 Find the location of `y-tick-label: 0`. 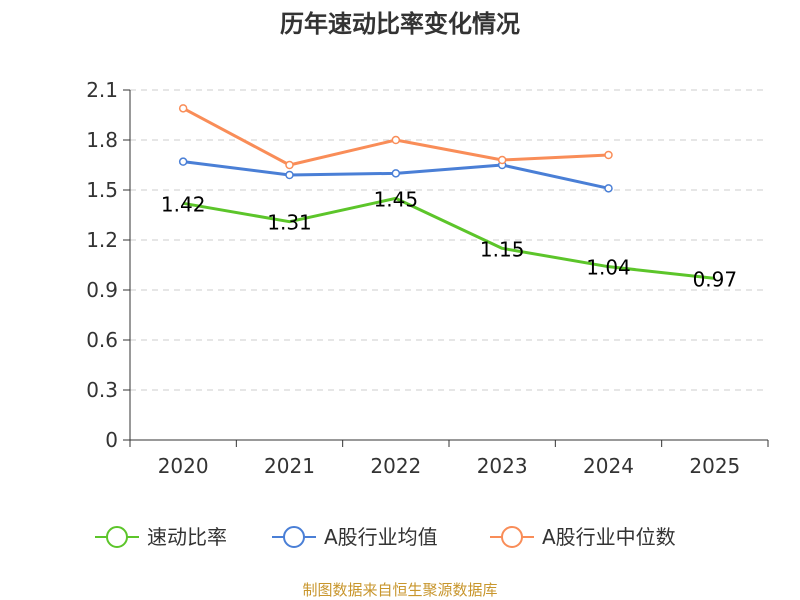

y-tick-label: 0 is located at coordinates (111, 440).